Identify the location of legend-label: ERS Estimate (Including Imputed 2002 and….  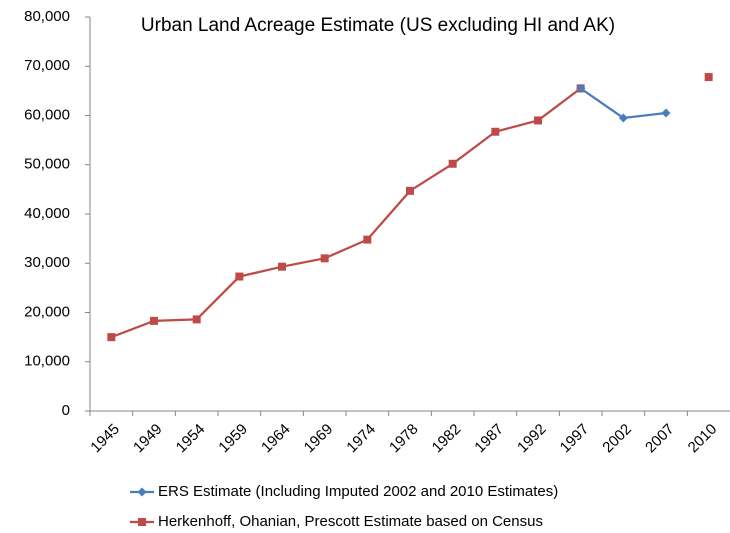
(358, 491).